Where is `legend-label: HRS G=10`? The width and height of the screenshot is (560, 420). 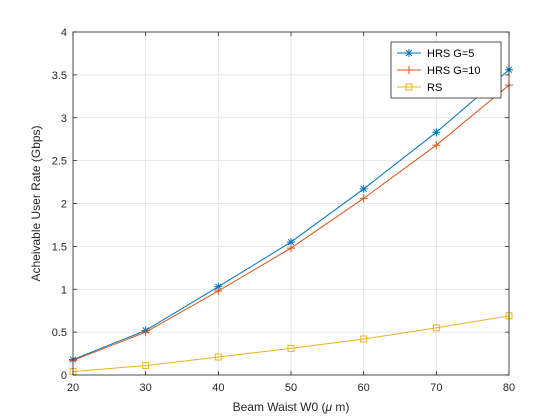 legend-label: HRS G=10 is located at coordinates (454, 71).